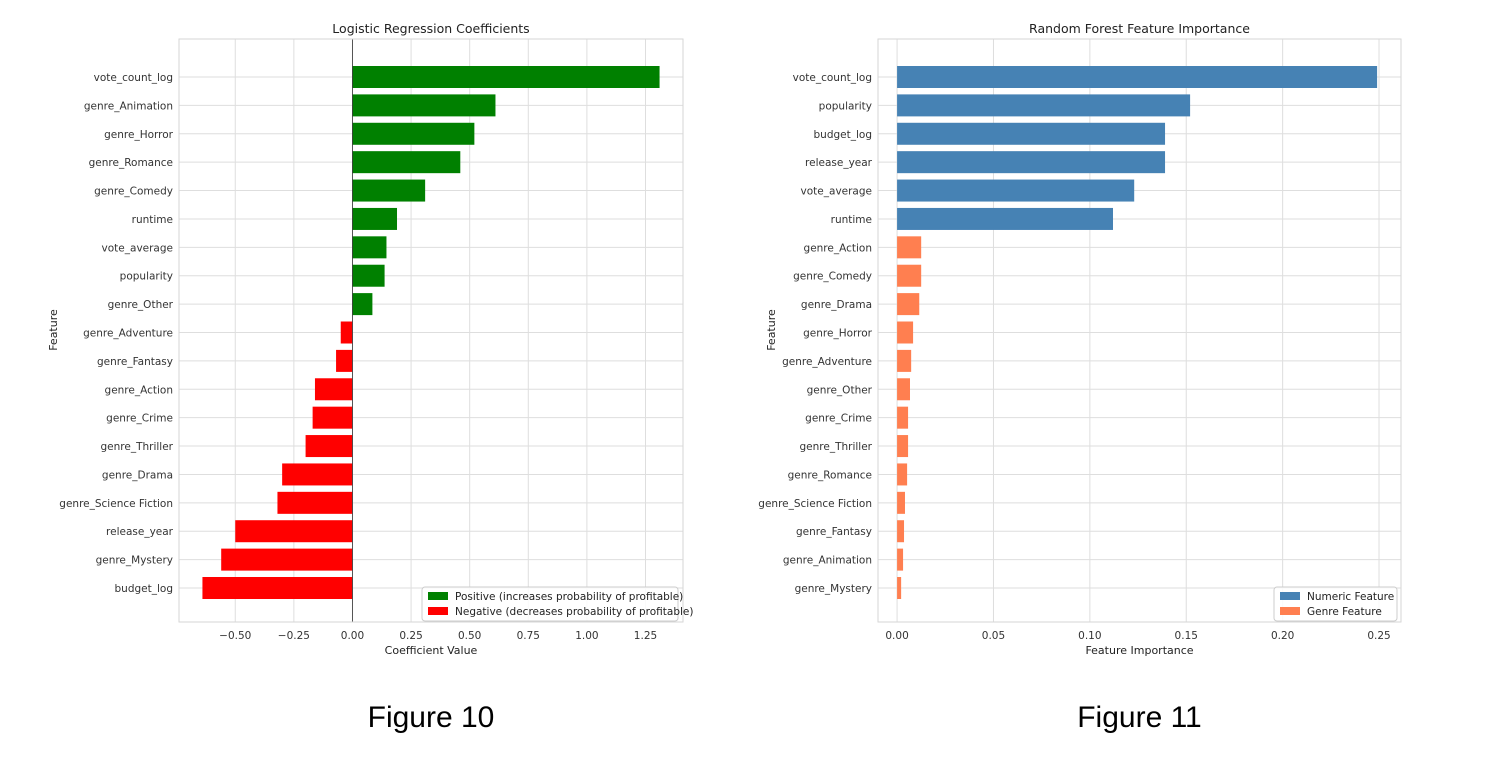  What do you see at coordinates (901, 502) in the screenshot?
I see `bar-genre_Science-Fiction` at bounding box center [901, 502].